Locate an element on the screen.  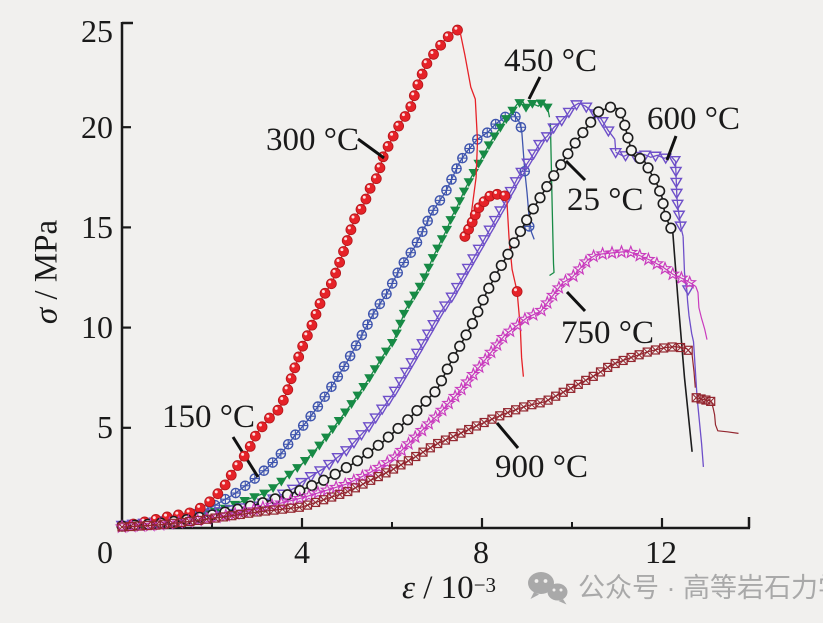
sigma-symbol: σ is located at coordinates (46, 316).